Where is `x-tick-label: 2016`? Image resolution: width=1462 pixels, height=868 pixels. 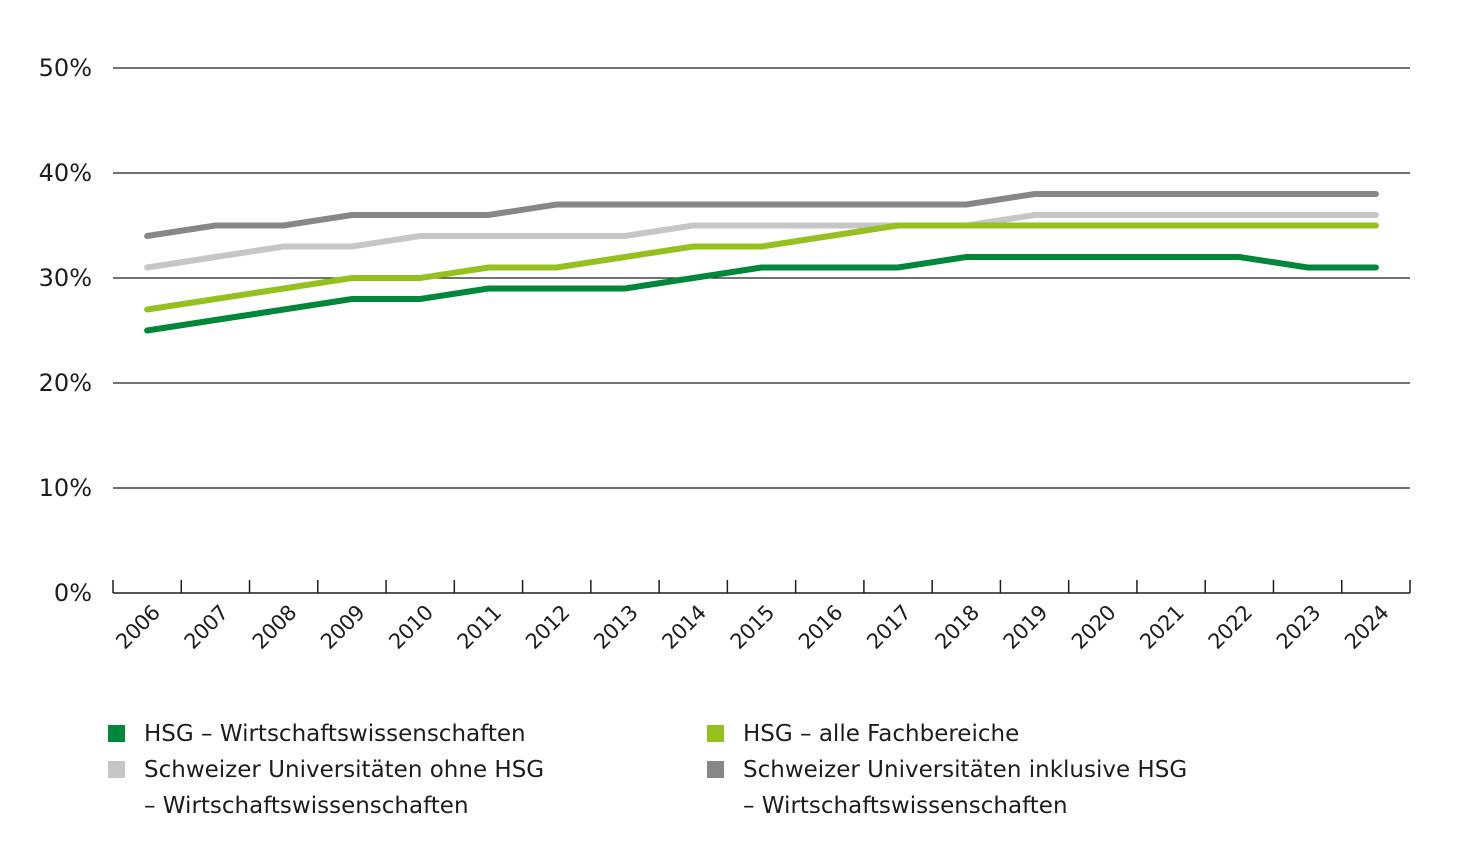 x-tick-label: 2016 is located at coordinates (820, 626).